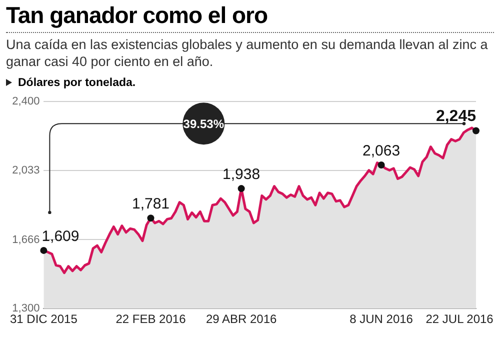  I want to click on y-tick-label: 2,033, so click(26, 170).